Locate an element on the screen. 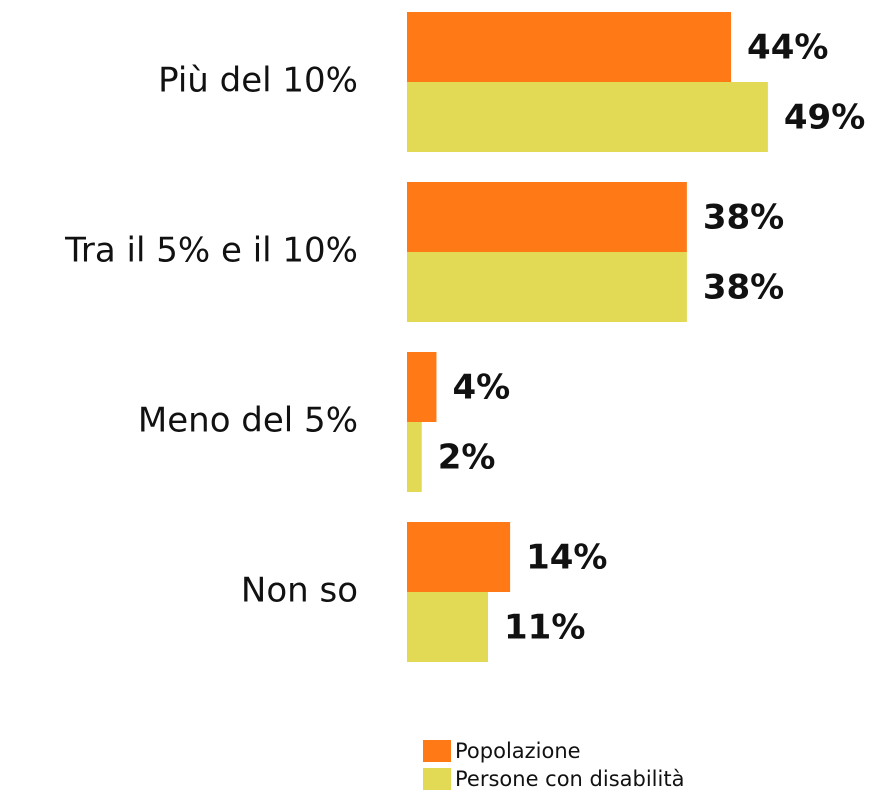 The image size is (885, 807). value-label: 2% is located at coordinates (467, 458).